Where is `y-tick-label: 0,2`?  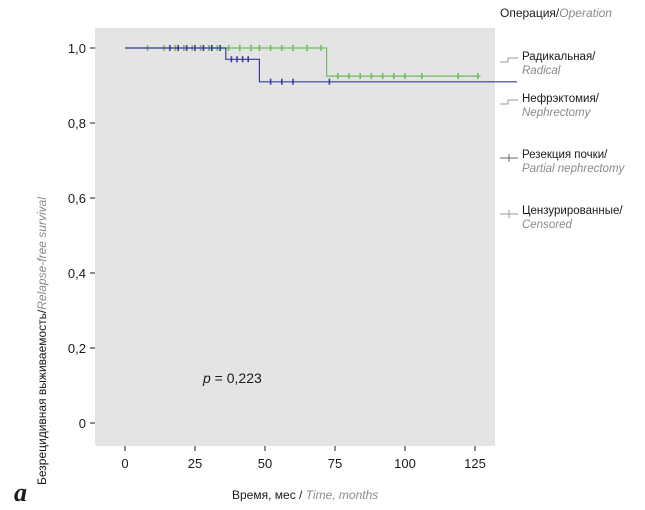 y-tick-label: 0,2 is located at coordinates (77, 348).